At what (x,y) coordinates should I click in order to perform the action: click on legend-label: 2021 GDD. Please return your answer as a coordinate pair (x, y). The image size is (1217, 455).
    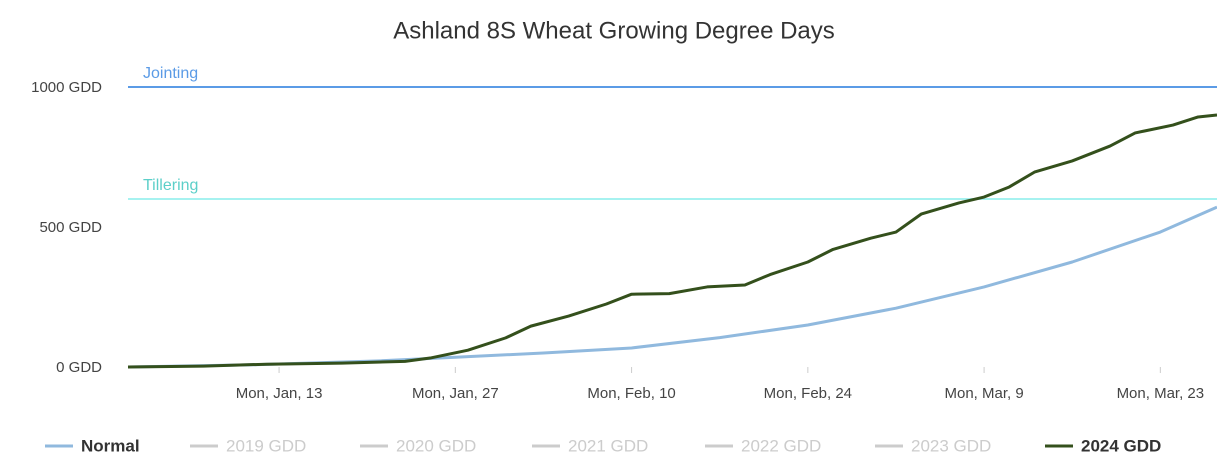
    Looking at the image, I should click on (608, 445).